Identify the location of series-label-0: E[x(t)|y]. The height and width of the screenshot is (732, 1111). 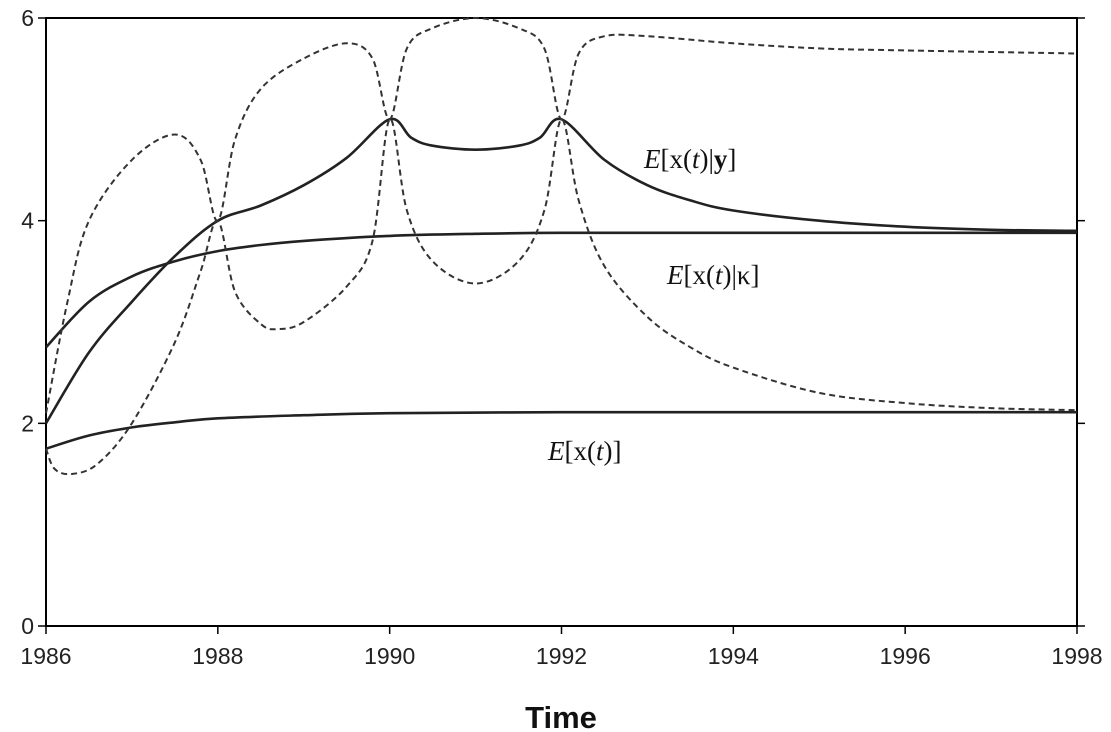
(689, 159).